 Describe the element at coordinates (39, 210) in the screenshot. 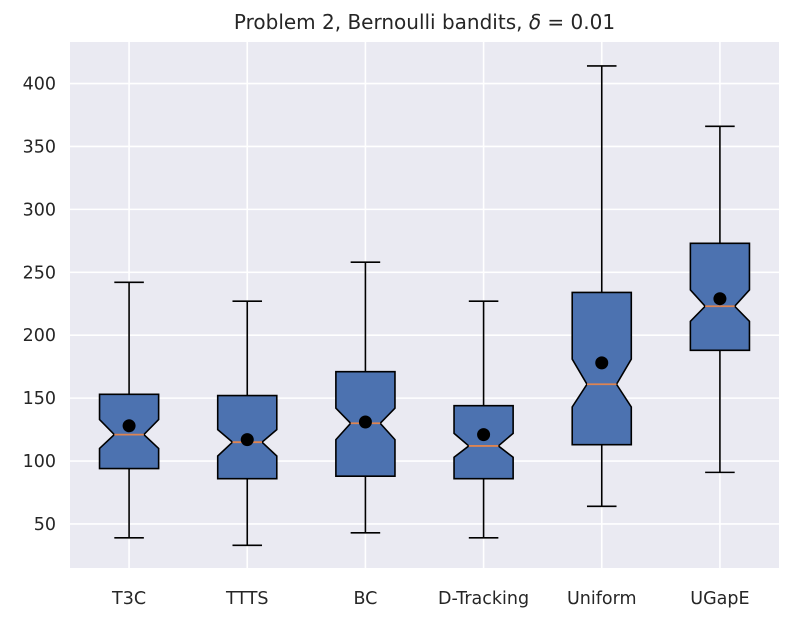

I see `y-tick-label: 300` at that location.